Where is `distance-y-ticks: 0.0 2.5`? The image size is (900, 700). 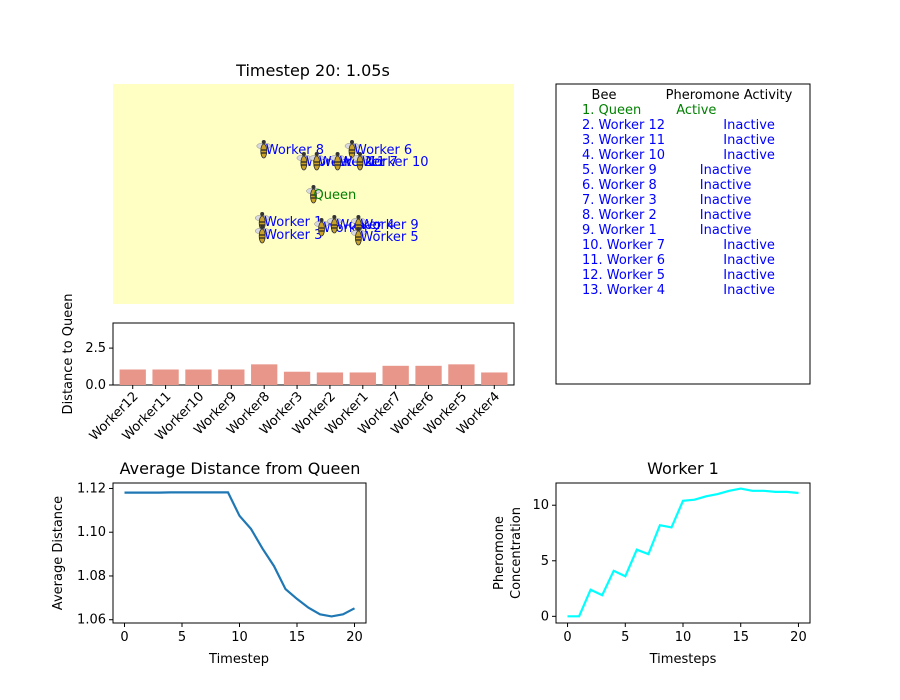 distance-y-ticks: 0.0 2.5 is located at coordinates (99, 367).